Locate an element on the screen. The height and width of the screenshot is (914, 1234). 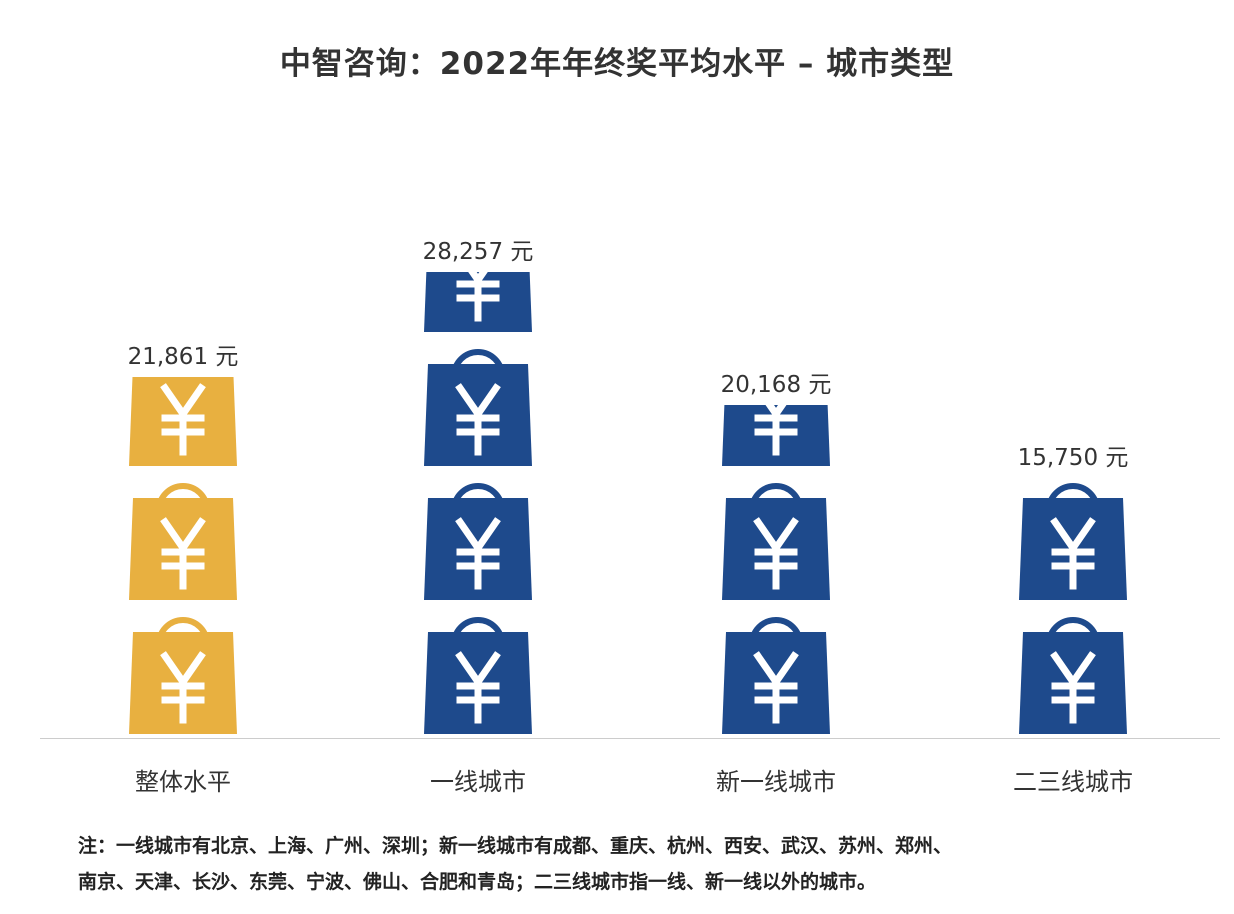
x-tick-label: 二三线城市 is located at coordinates (1073, 782).